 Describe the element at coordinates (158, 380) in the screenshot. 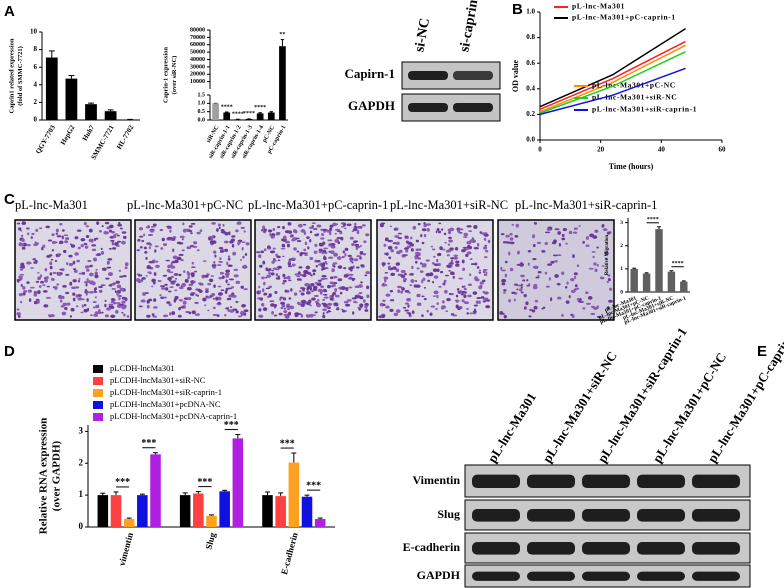

I see `legend-label: pLCDH-lncMa301+siR-NC` at that location.